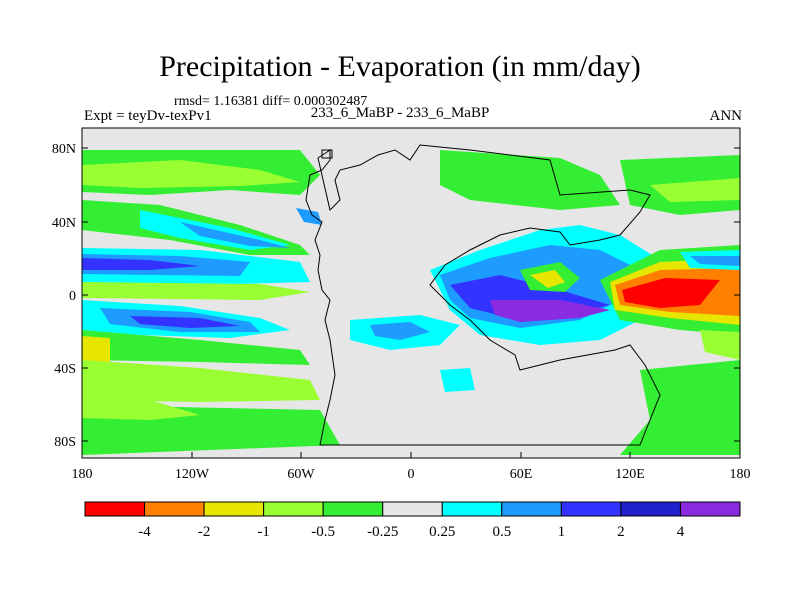 This screenshot has height=600, width=800. What do you see at coordinates (412, 520) in the screenshot?
I see `colorbar: -4 -2 -1 -0.5 -0.25 0.25 0.5 1 2 4` at bounding box center [412, 520].